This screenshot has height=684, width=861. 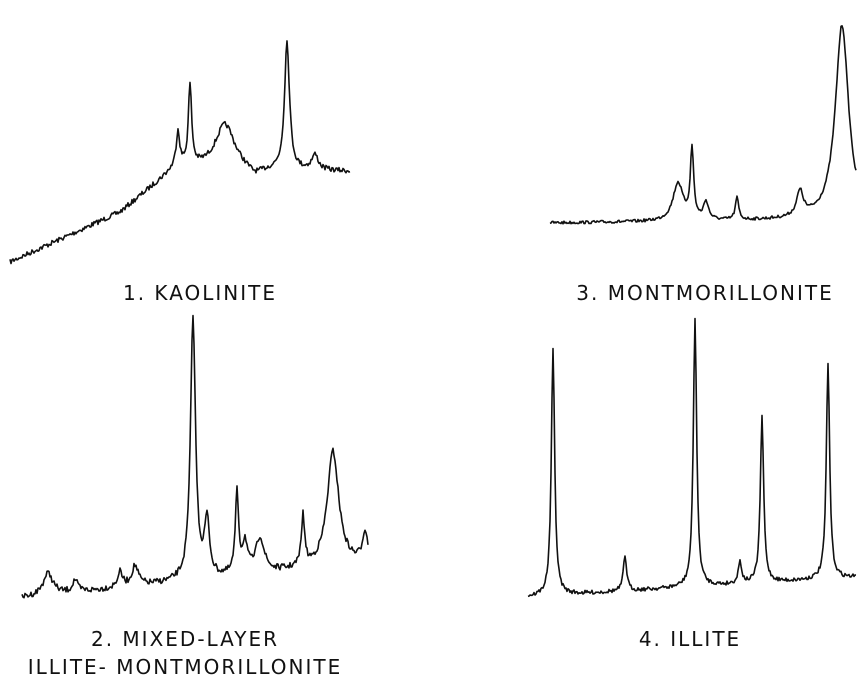 What do you see at coordinates (185, 639) in the screenshot?
I see `panel-label: 2. MIXED-LAYER` at bounding box center [185, 639].